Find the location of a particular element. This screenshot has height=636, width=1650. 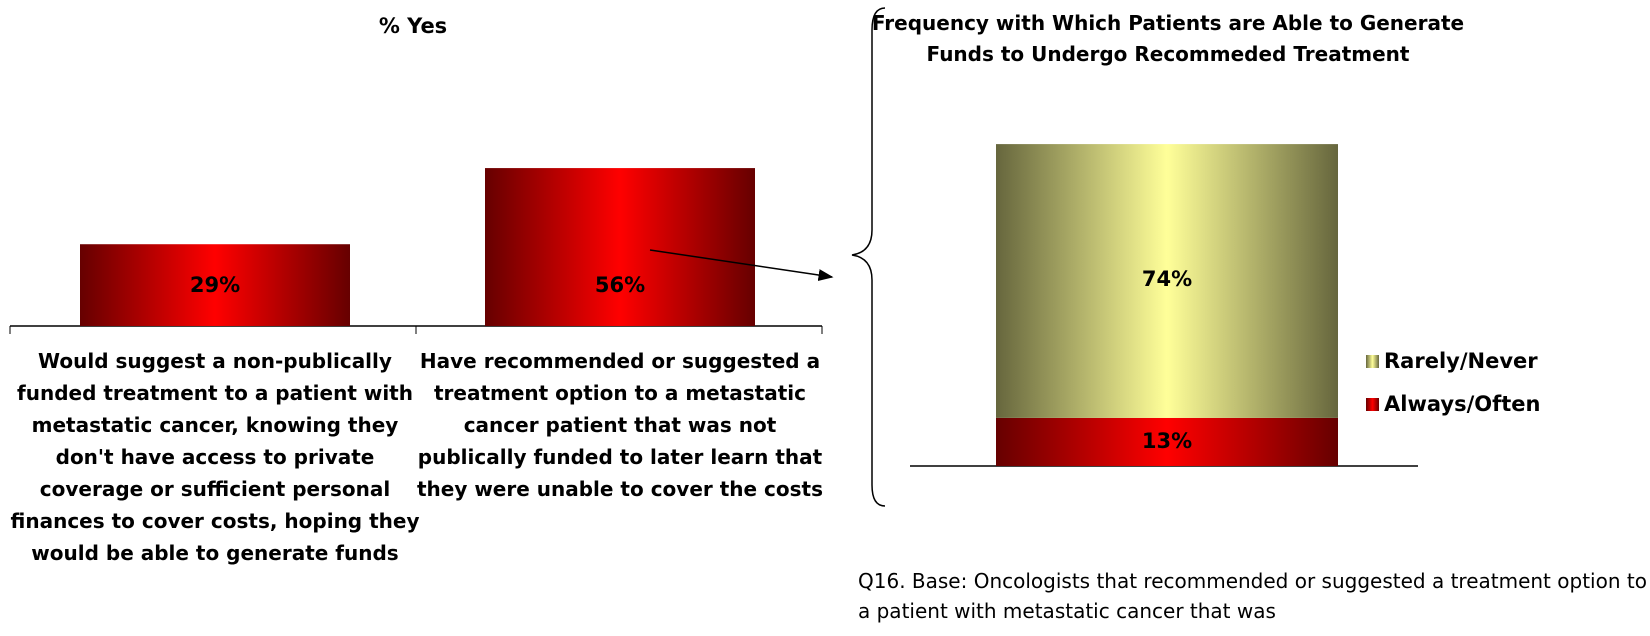

data-label: 13% is located at coordinates (1167, 441).